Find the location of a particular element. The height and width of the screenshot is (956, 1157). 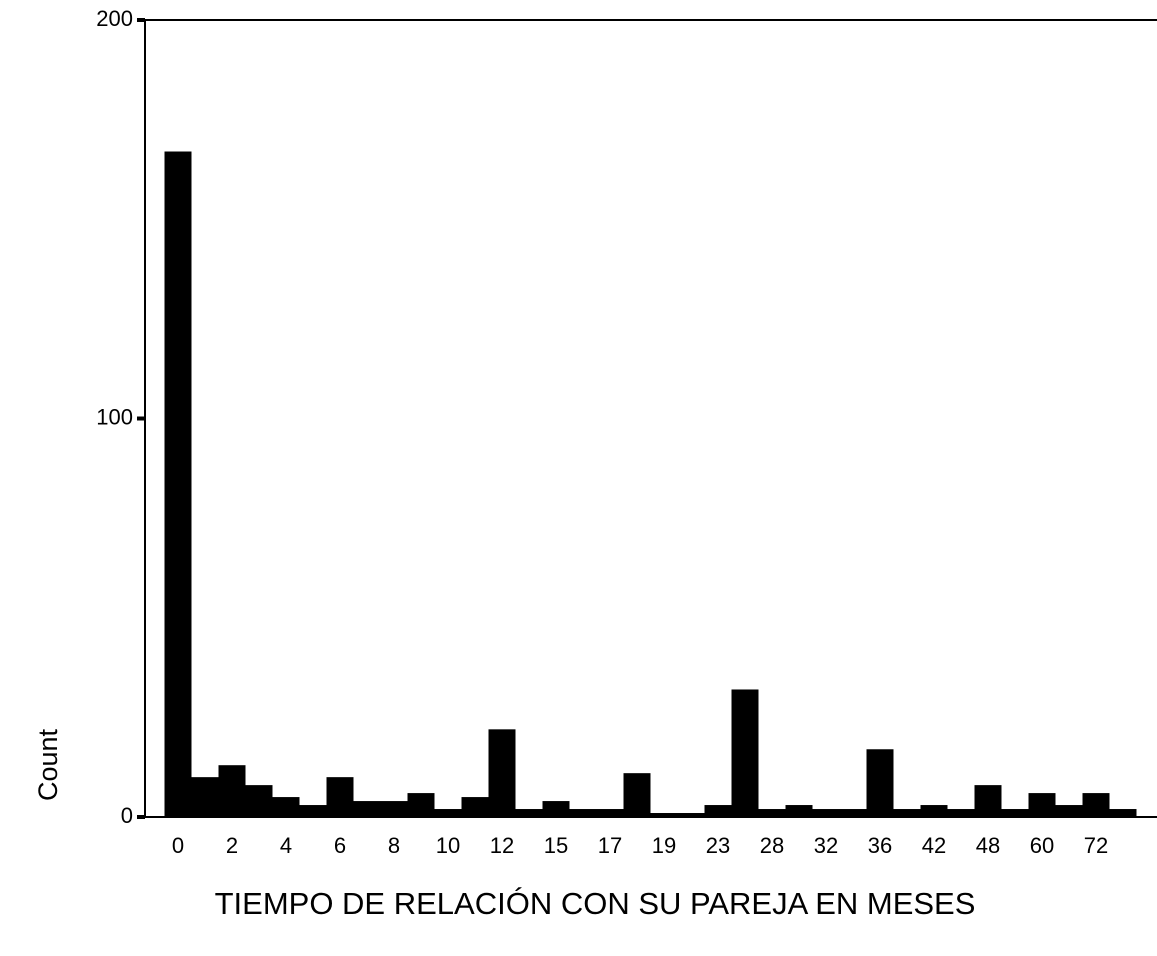

x-tick-label: 4 is located at coordinates (286, 845).